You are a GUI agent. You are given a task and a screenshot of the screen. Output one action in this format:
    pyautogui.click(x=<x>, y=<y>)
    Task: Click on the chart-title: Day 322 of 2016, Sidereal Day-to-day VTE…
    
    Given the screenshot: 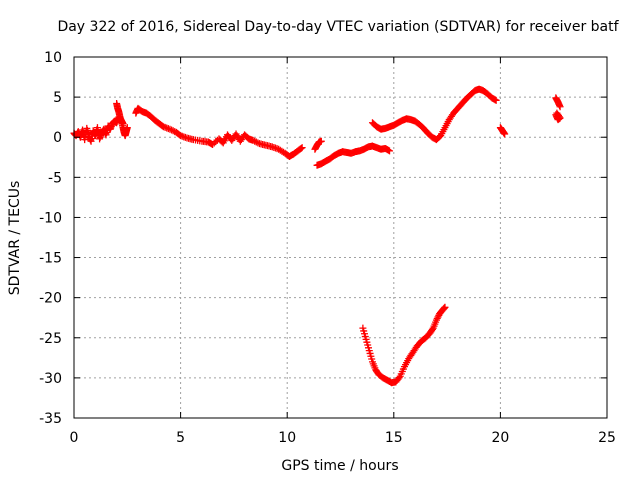 What is the action you would take?
    pyautogui.click(x=338, y=27)
    